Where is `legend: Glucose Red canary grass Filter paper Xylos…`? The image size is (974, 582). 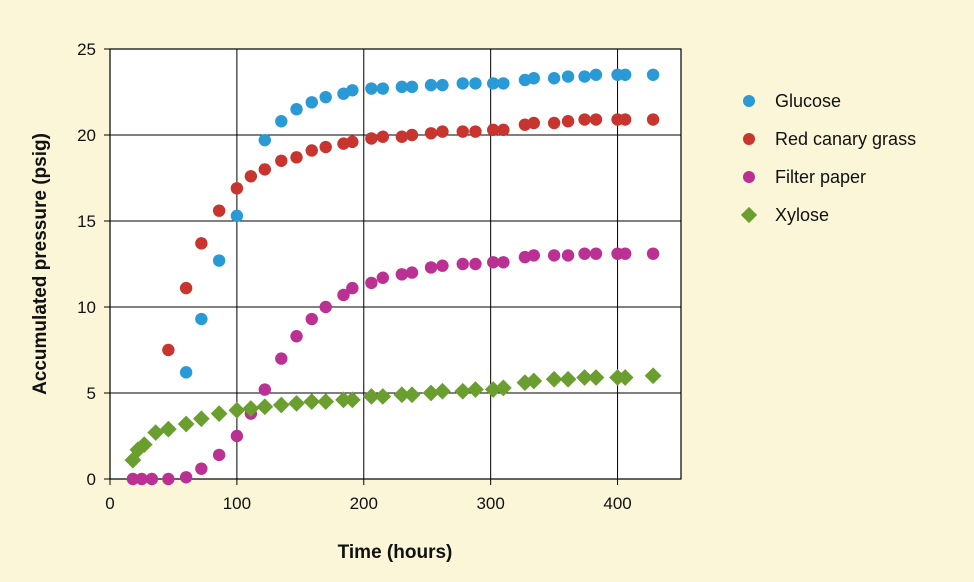
legend: Glucose Red canary grass Filter paper Xylos… is located at coordinates (828, 158).